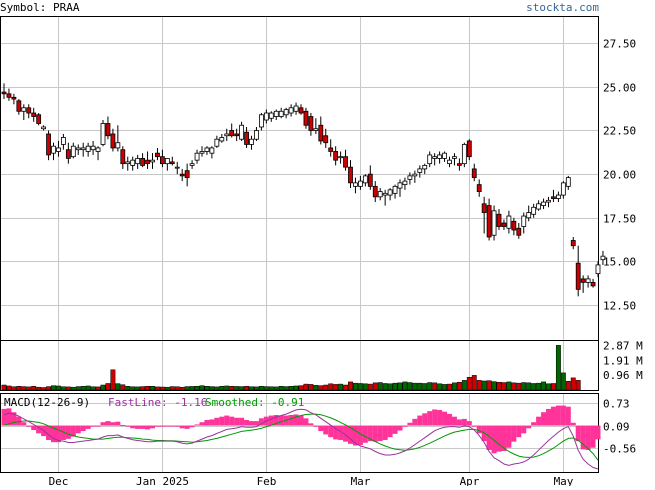 Image resolution: width=655 pixels, height=490 pixels. Describe the element at coordinates (623, 345) in the screenshot. I see `volume-tick-label: 2.87 M` at that location.